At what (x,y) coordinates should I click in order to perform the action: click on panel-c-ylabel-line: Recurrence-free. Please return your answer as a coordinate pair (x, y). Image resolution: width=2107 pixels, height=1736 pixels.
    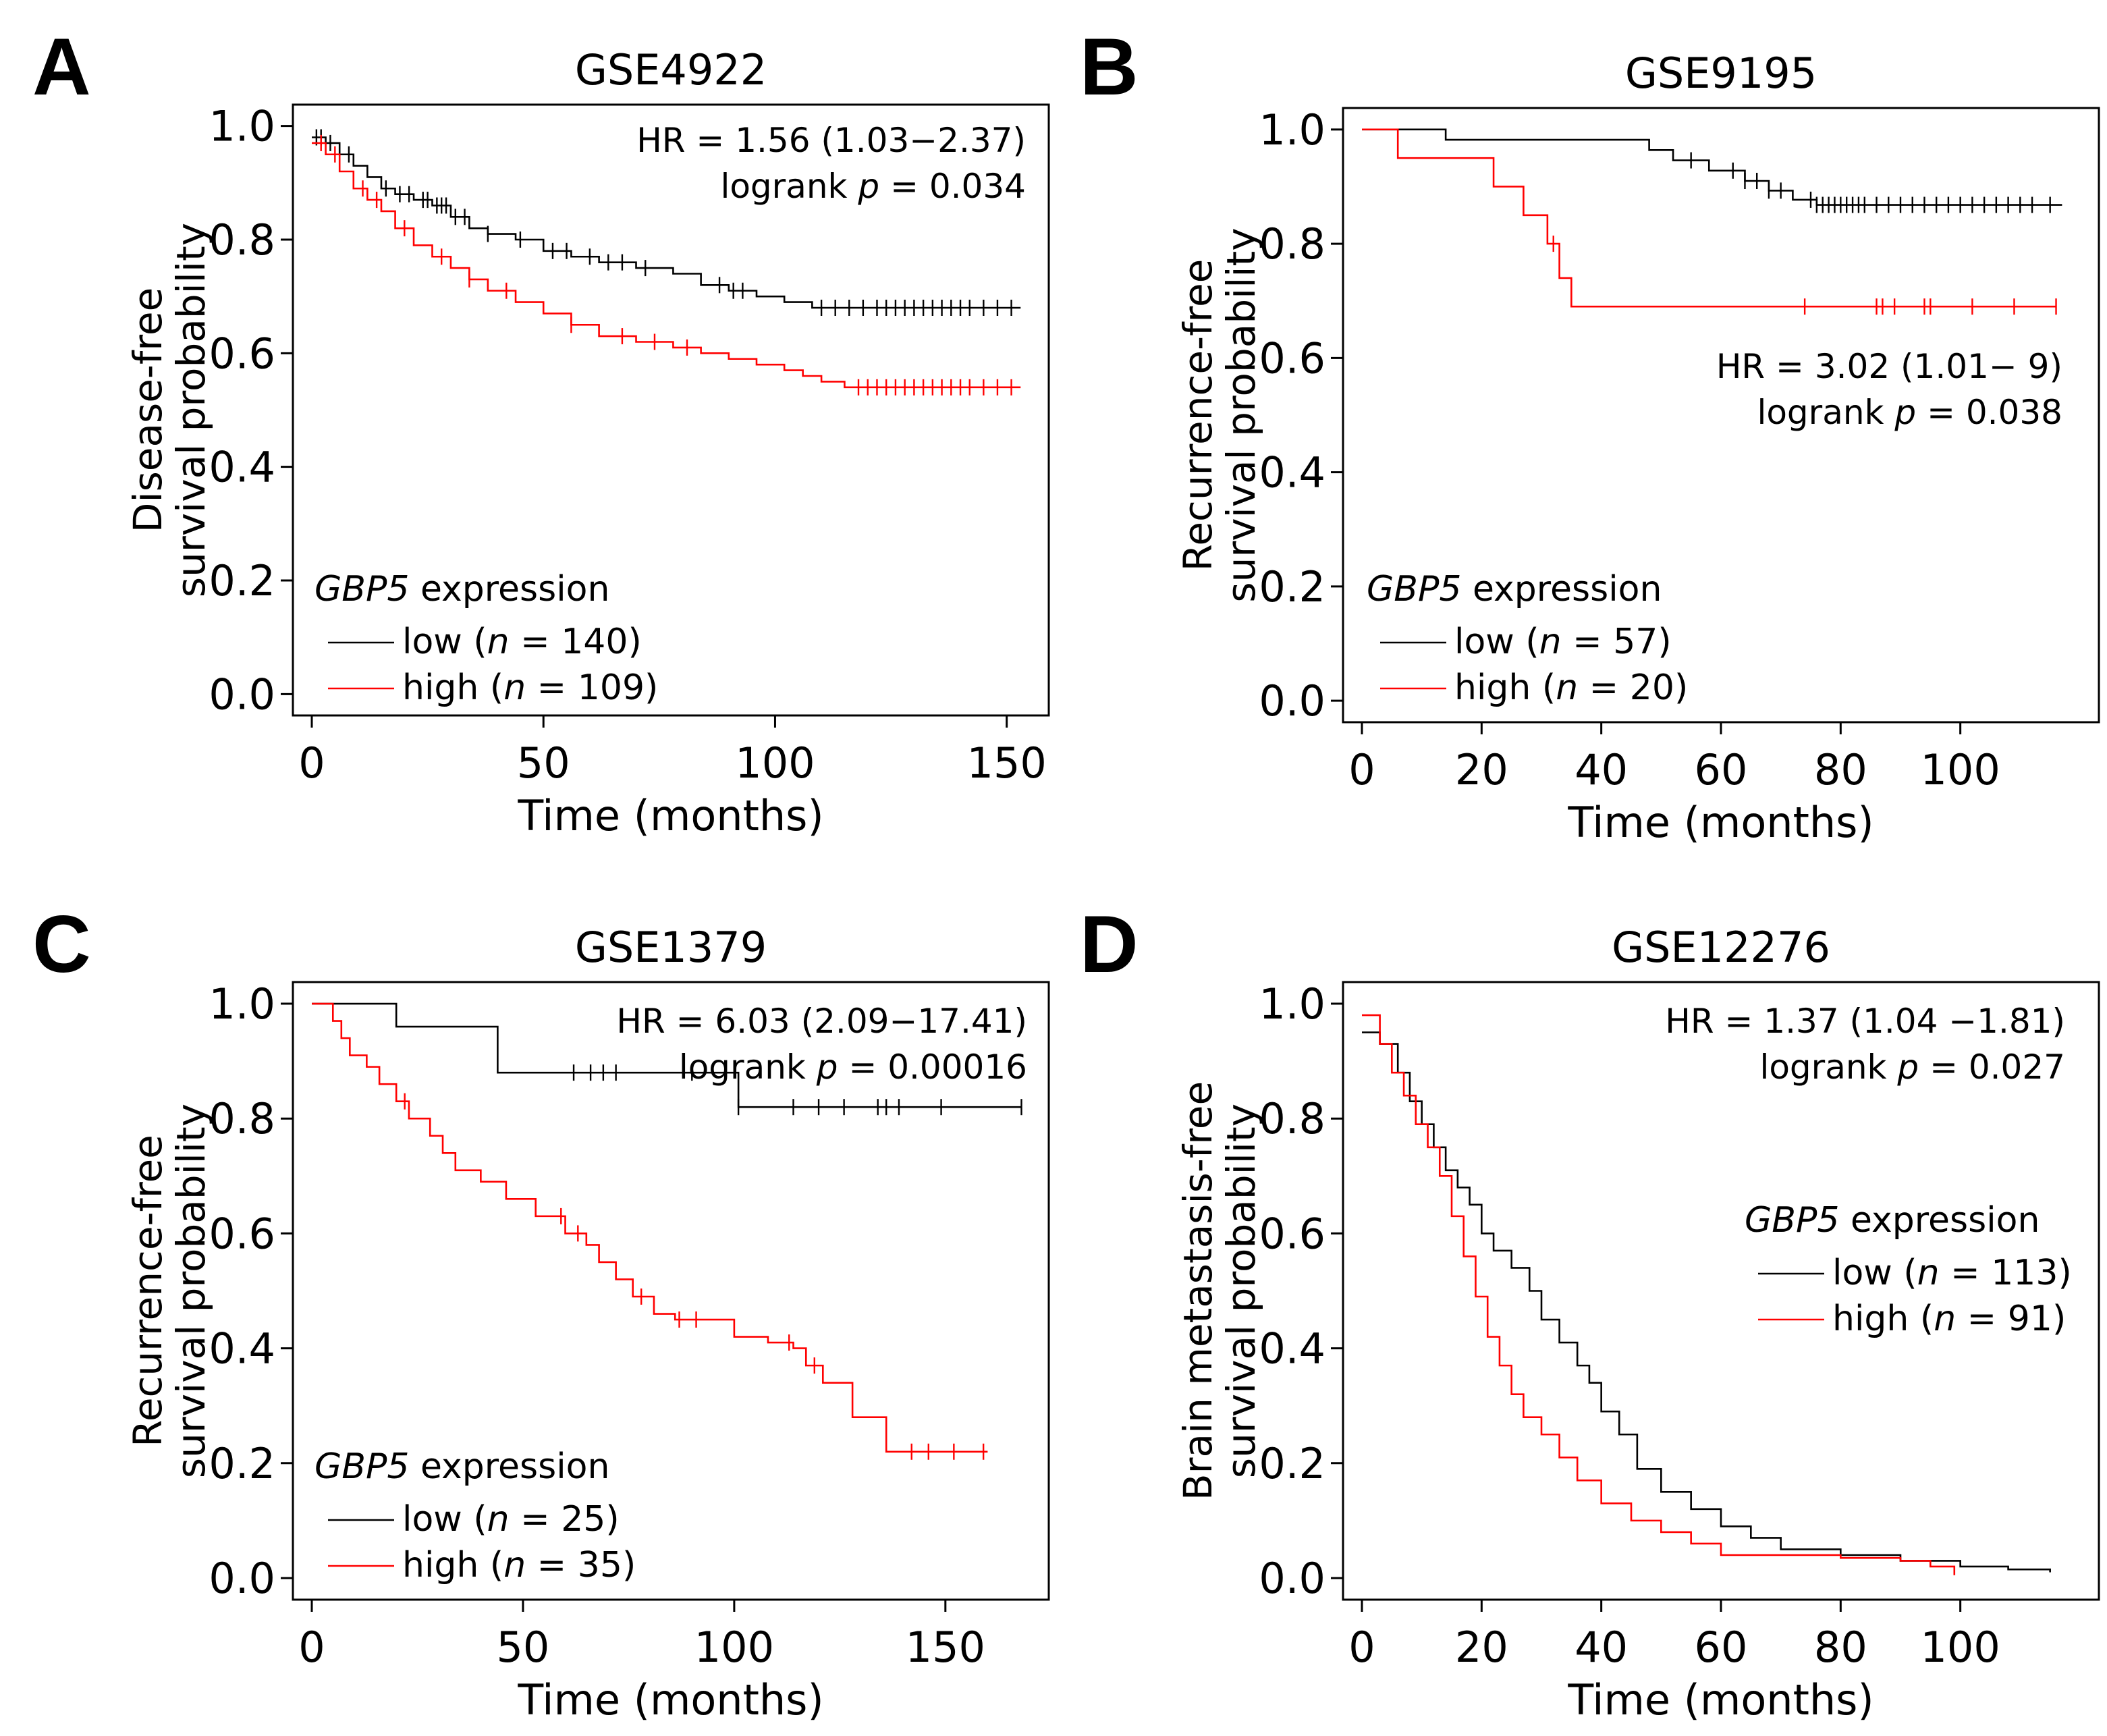
    Looking at the image, I should click on (148, 1291).